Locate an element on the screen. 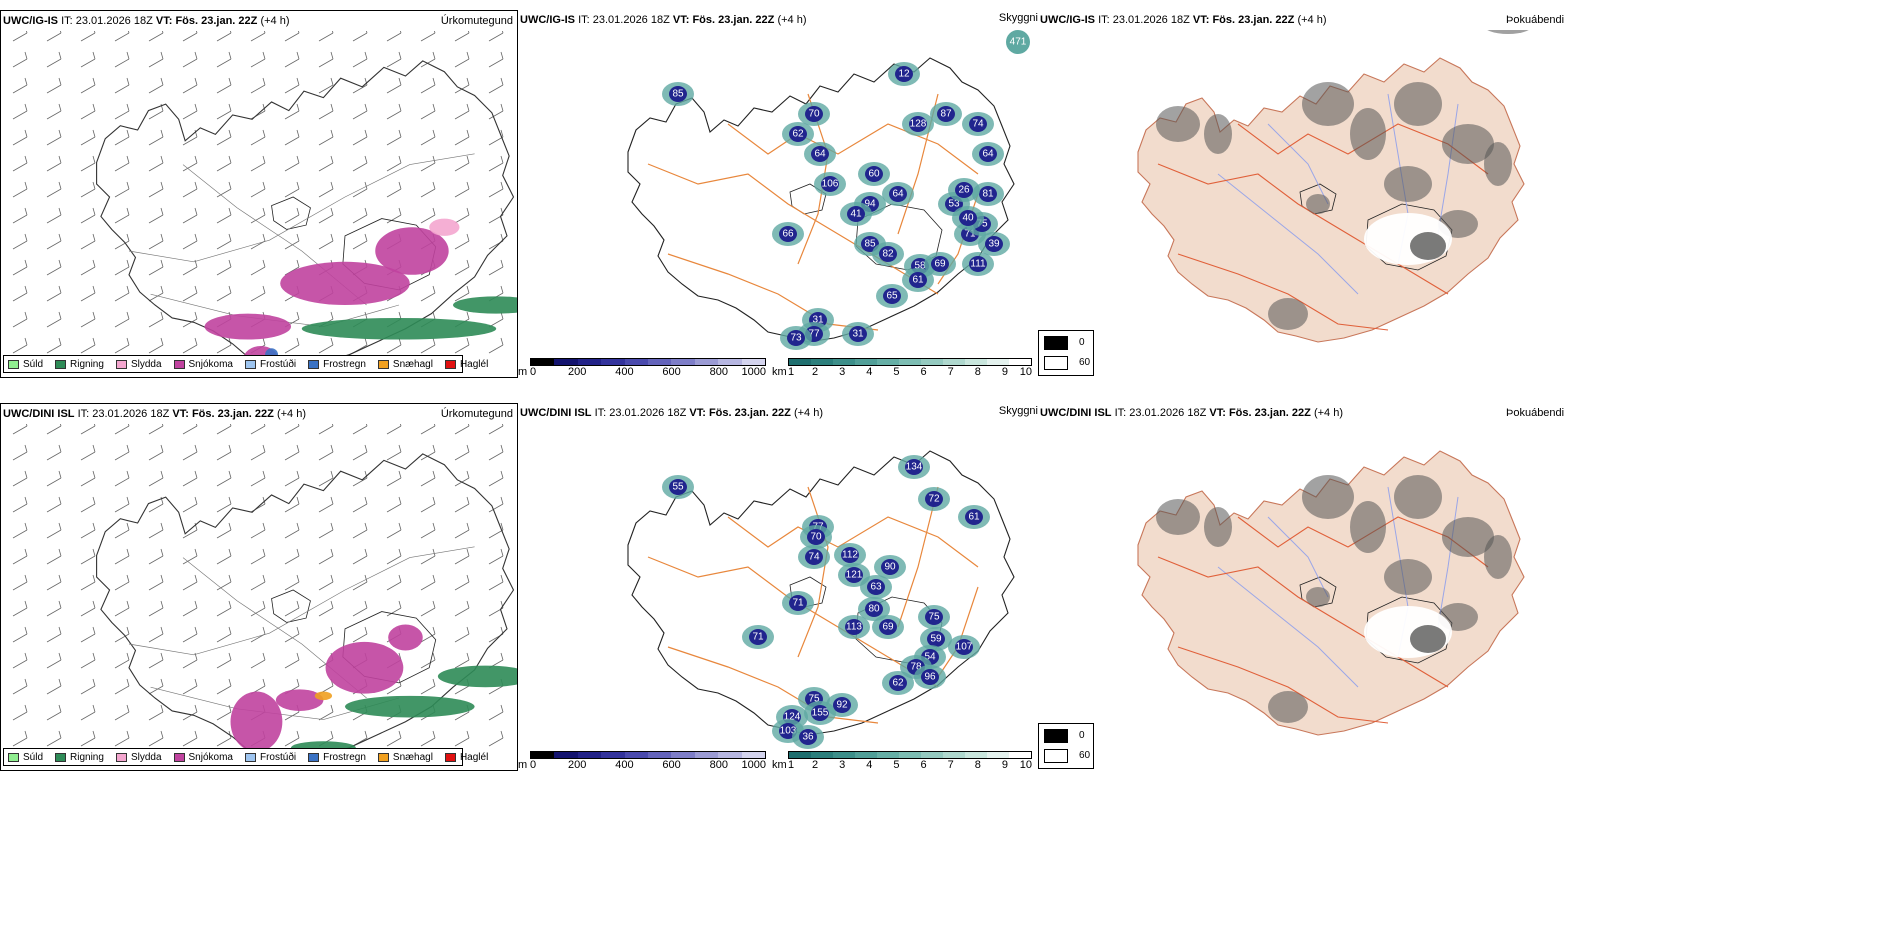 Image resolution: width=1900 pixels, height=950 pixels. colorbar-tick-label: 6 is located at coordinates (923, 372).